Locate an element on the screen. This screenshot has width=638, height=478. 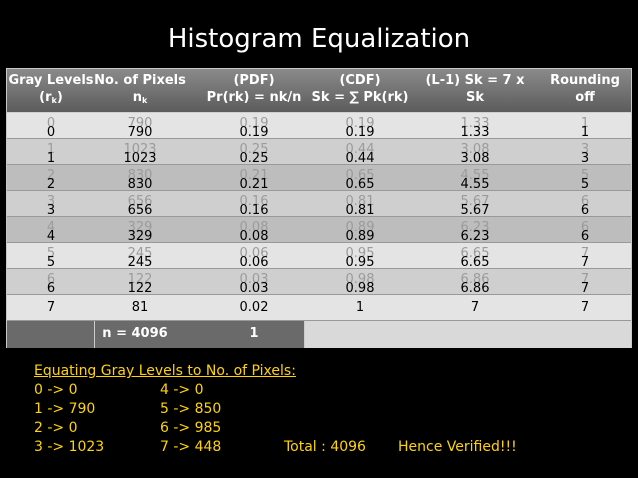
ghost-cell: 0.98 is located at coordinates (360, 279).